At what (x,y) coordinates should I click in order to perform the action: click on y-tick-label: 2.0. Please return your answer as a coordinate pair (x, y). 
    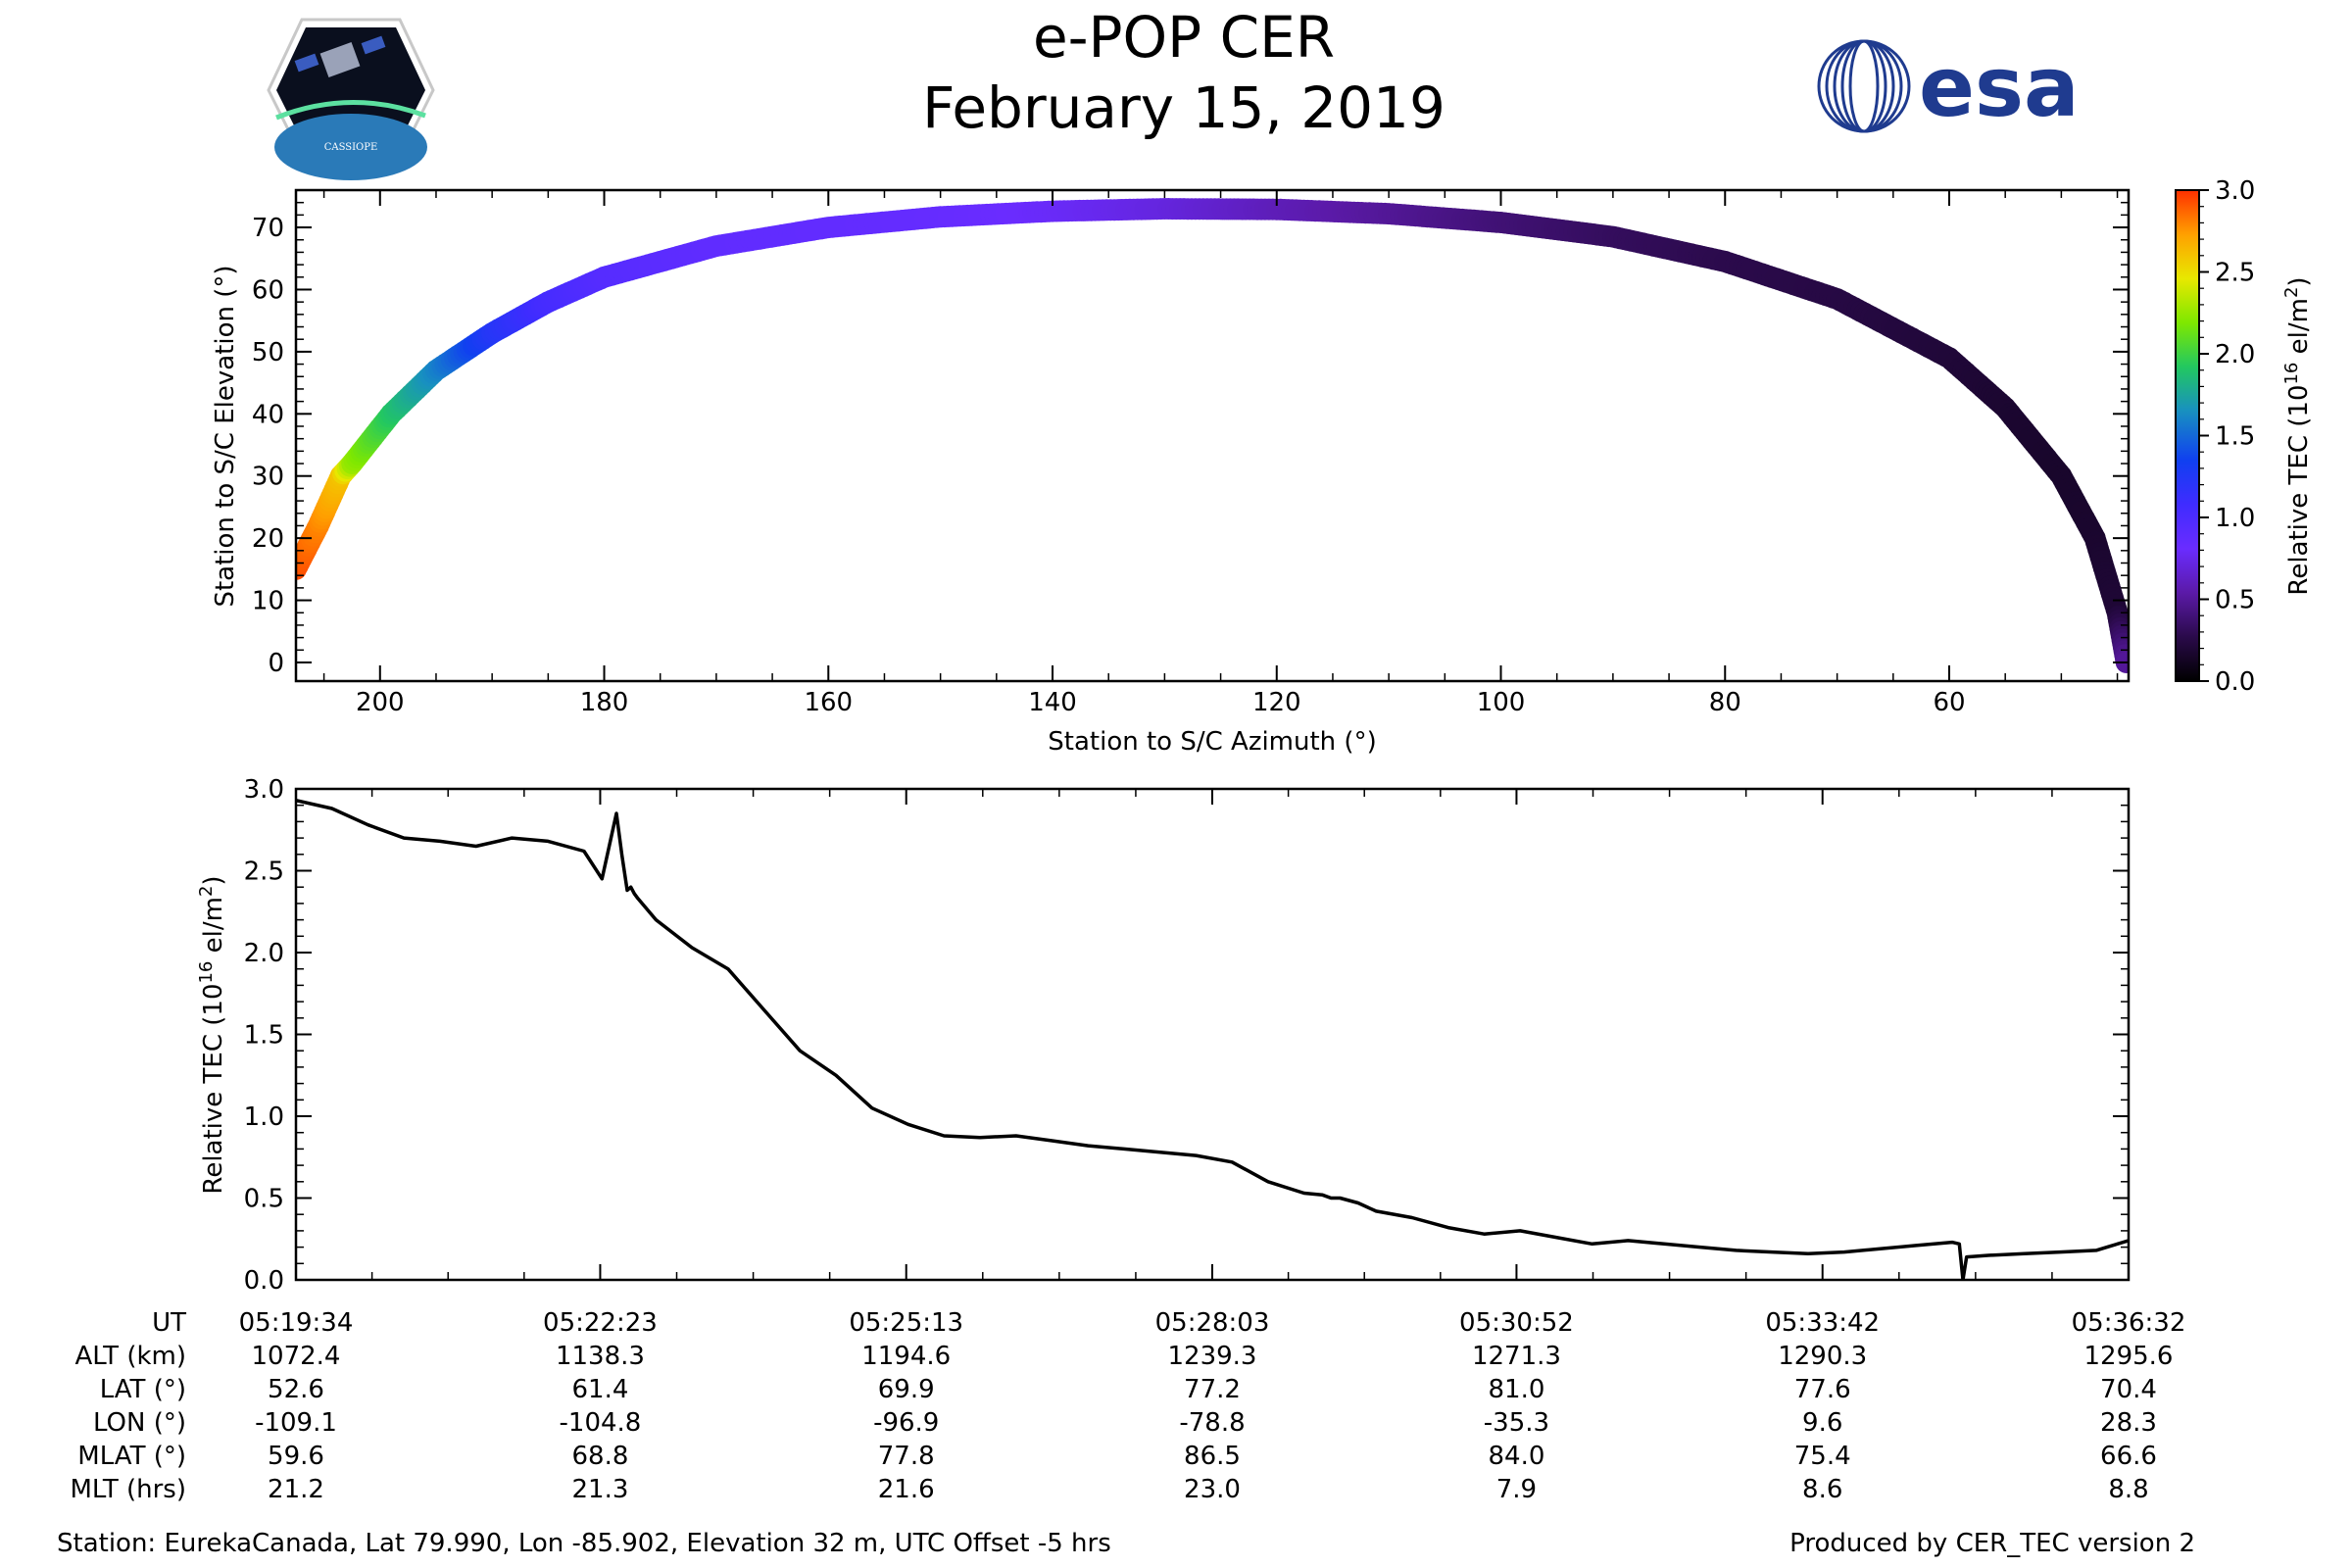
    Looking at the image, I should click on (264, 953).